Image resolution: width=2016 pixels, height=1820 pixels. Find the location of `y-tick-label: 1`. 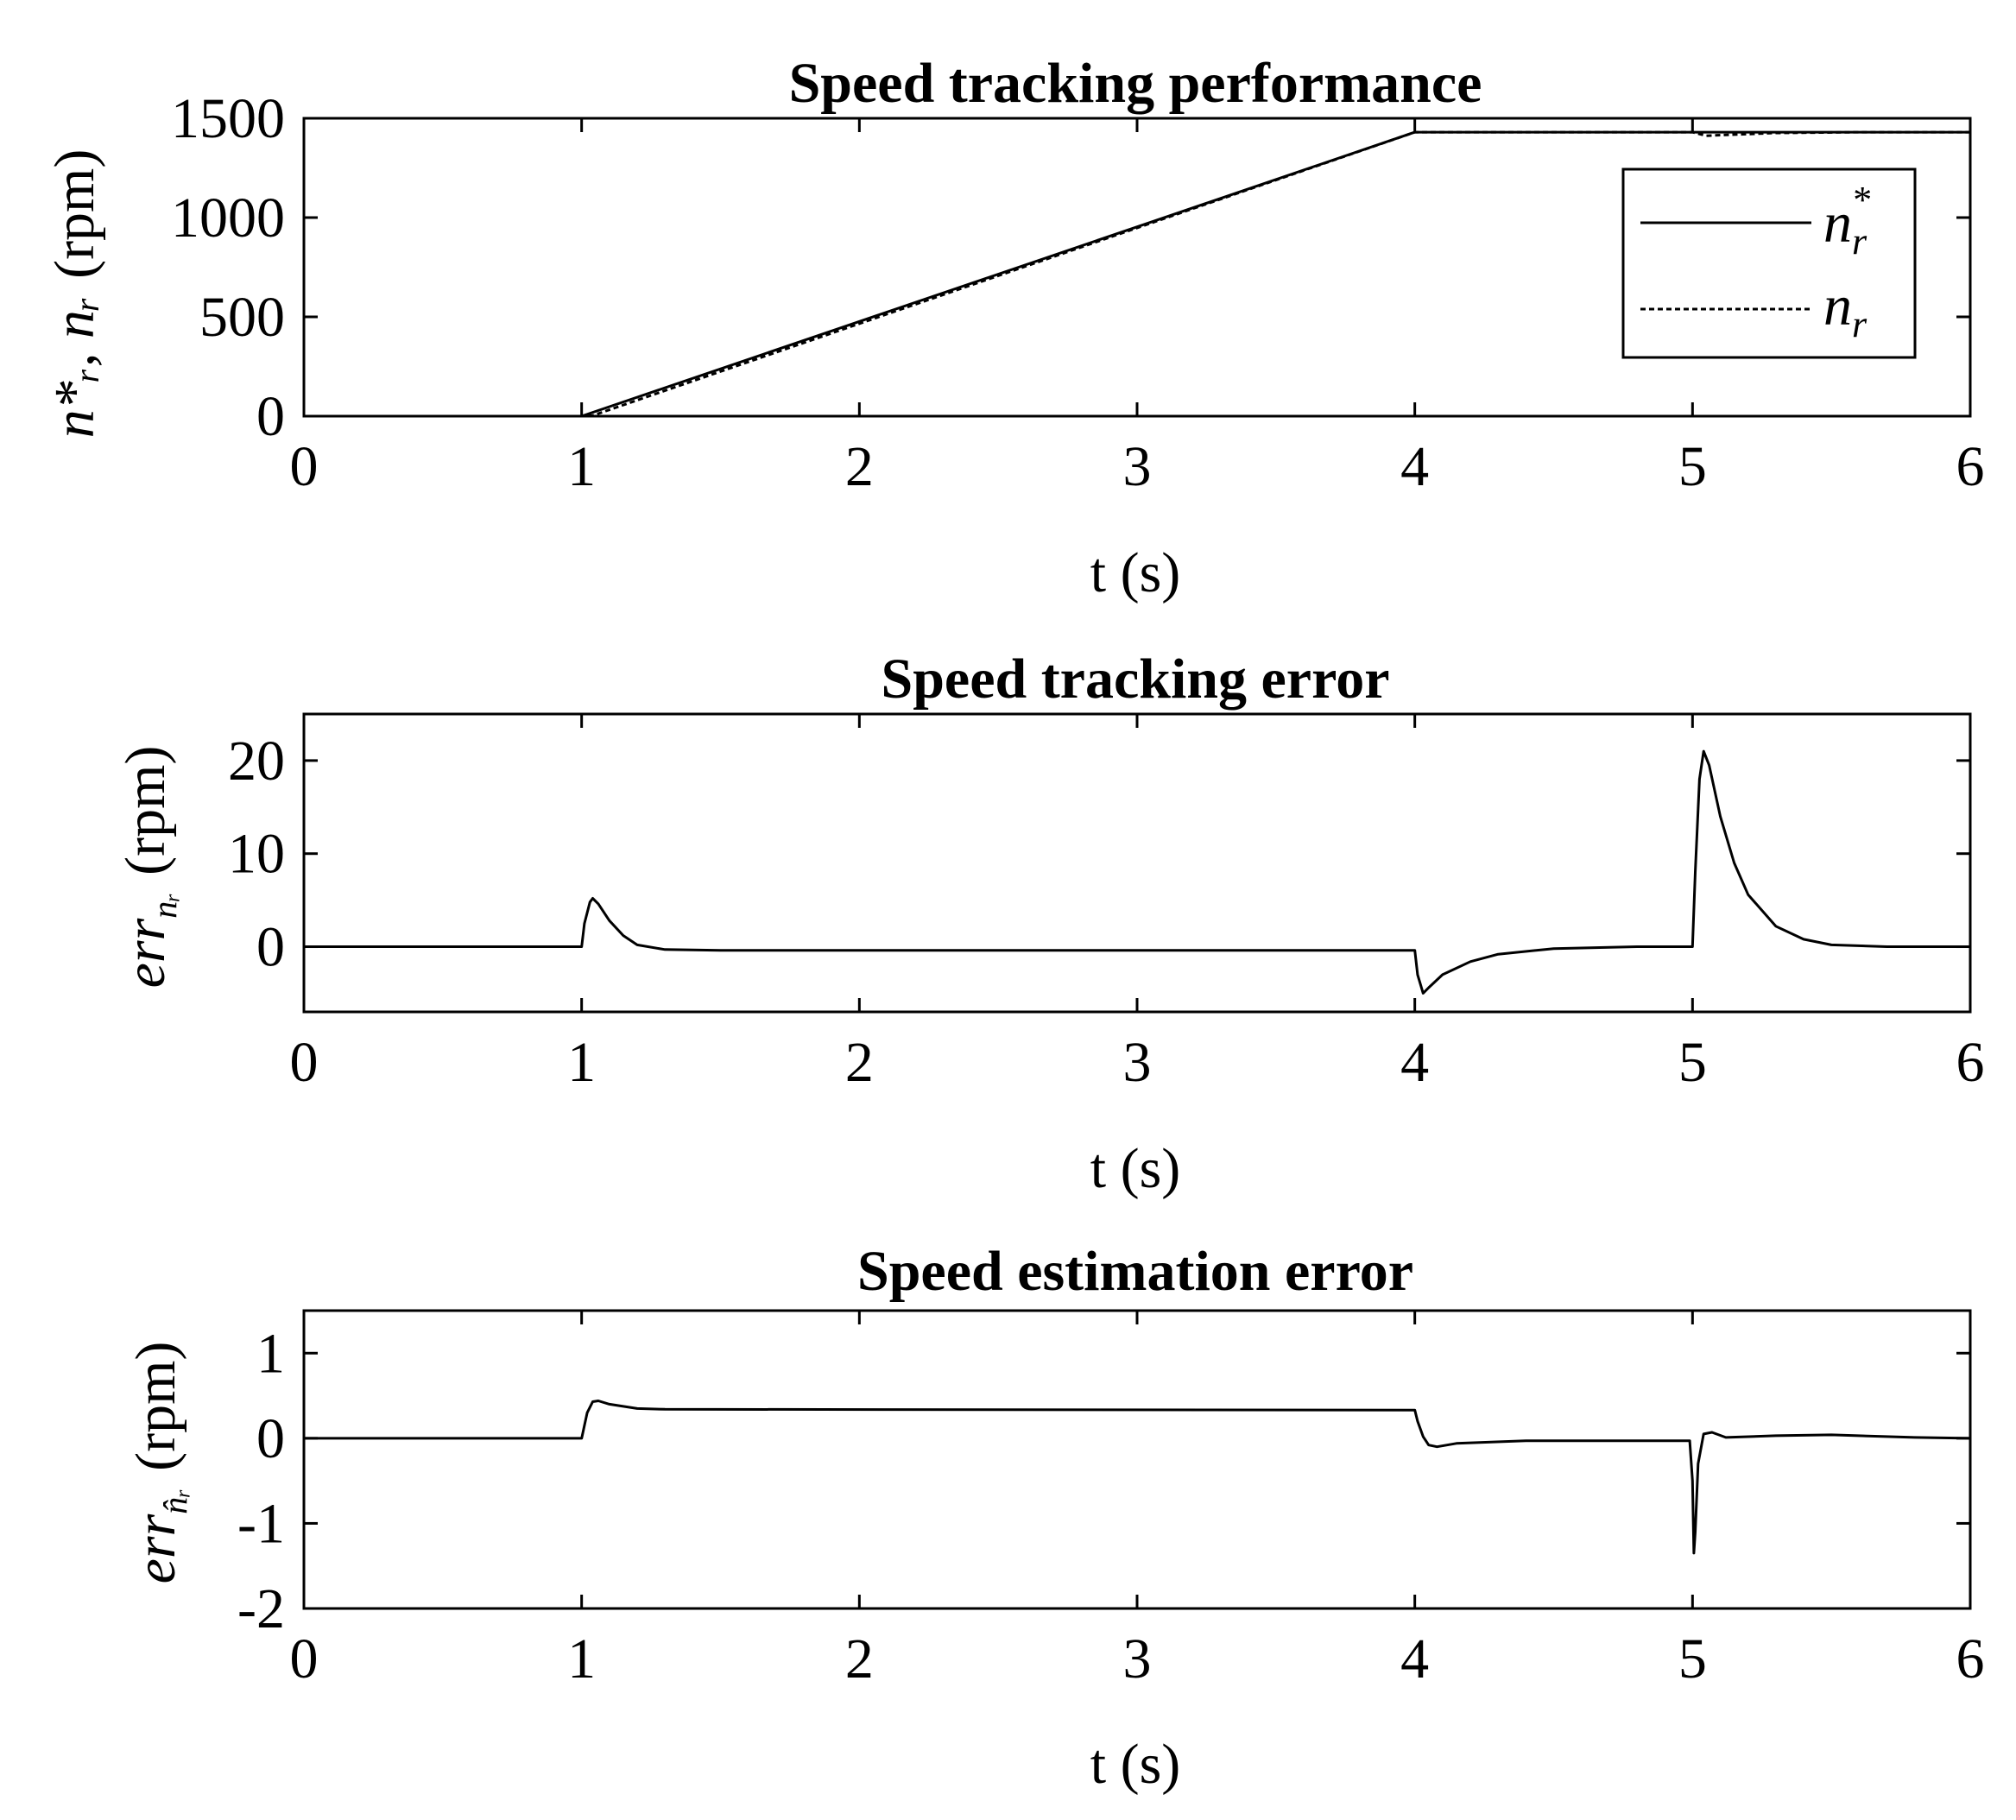

y-tick-label: 1 is located at coordinates (270, 1354).